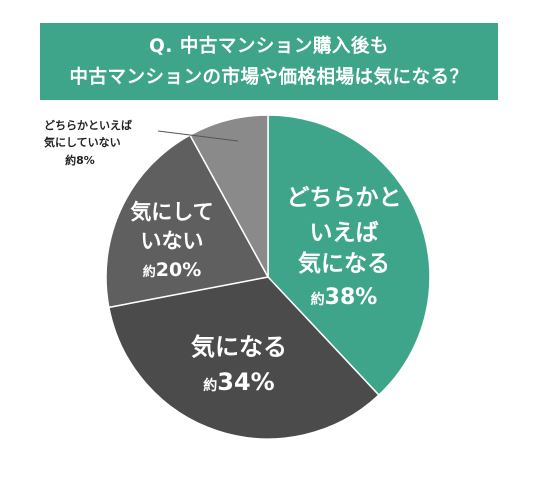 The height and width of the screenshot is (482, 536). I want to click on slice-label-1-line-2: いえば, so click(344, 233).